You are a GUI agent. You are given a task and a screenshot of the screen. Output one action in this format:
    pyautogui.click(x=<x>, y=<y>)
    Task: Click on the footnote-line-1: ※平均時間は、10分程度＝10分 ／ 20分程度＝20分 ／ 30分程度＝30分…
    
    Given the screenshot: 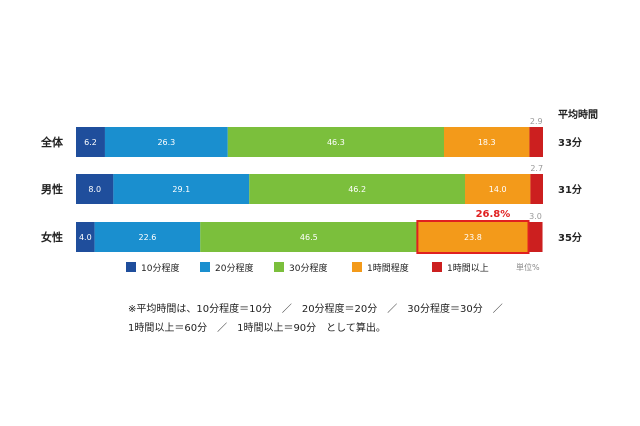 What is the action you would take?
    pyautogui.click(x=315, y=309)
    